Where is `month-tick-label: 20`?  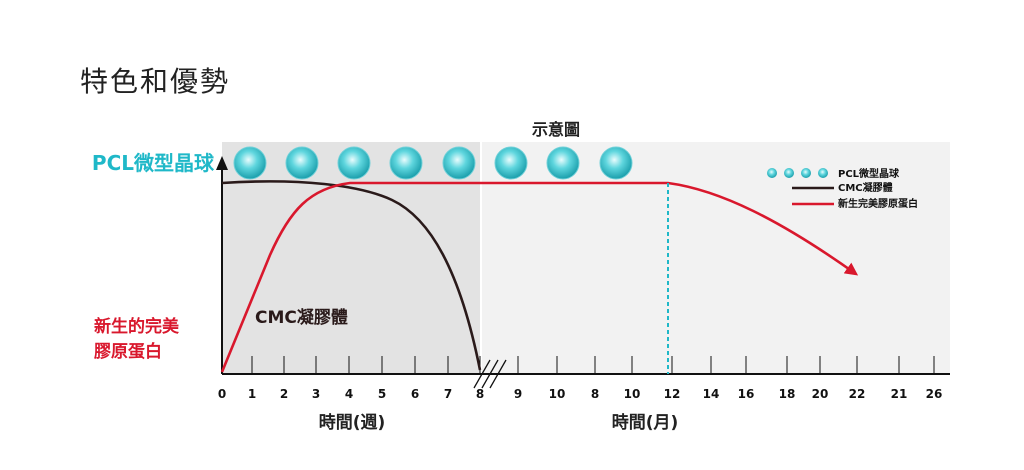 month-tick-label: 20 is located at coordinates (820, 394).